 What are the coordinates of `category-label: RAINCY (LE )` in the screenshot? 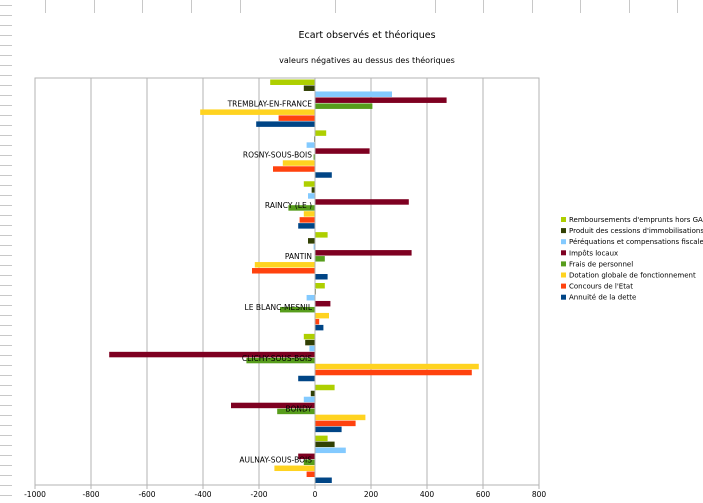 It's located at (288, 205).